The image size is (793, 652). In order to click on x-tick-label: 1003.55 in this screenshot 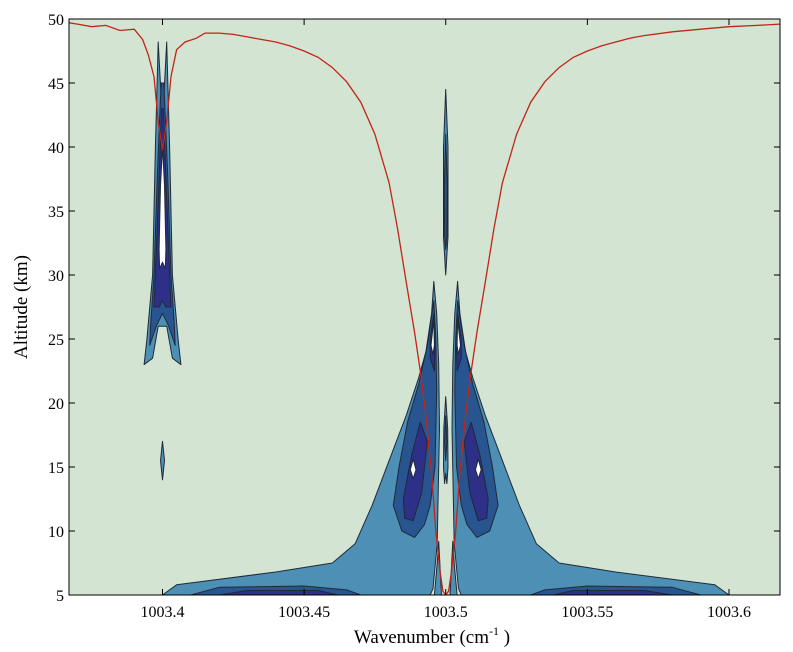, I will do `click(587, 612)`.